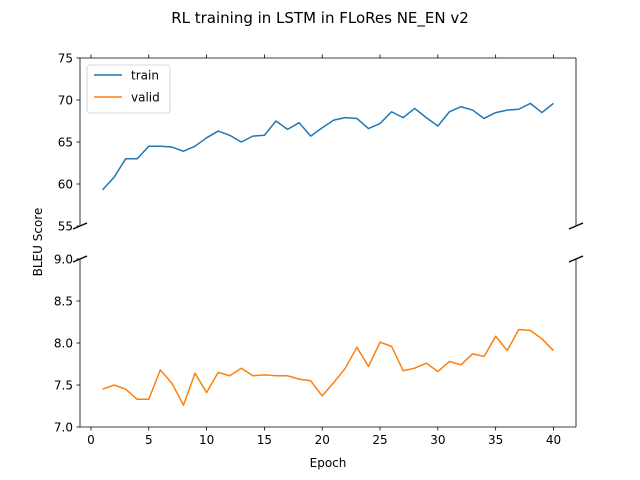 The width and height of the screenshot is (640, 480). Describe the element at coordinates (320, 18) in the screenshot. I see `chart-title: RL training in LSTM in FLoRes NE_EN v2` at that location.